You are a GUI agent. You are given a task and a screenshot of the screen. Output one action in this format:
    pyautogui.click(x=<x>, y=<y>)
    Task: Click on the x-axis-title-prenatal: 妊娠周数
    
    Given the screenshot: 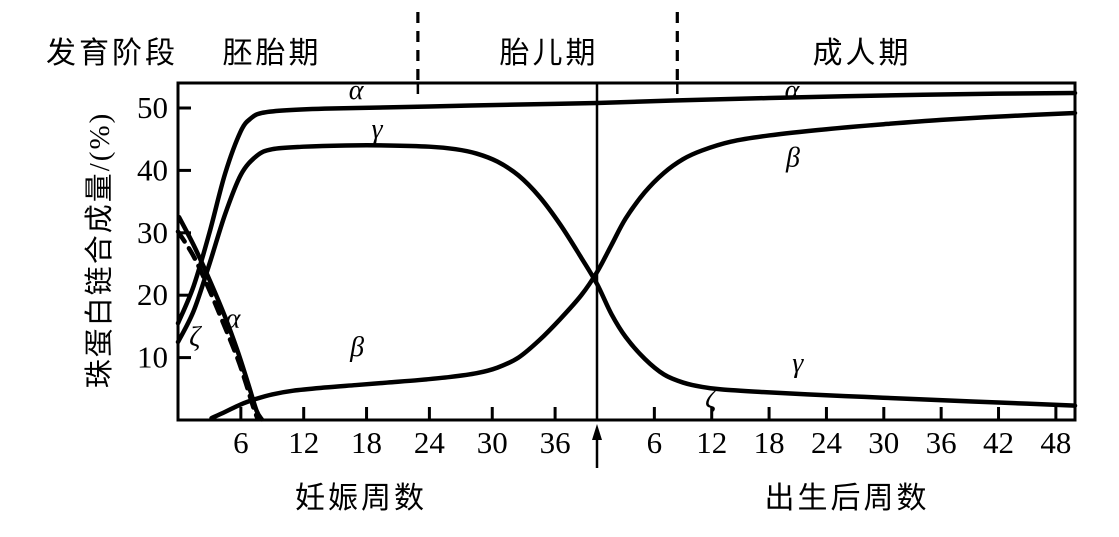 What is the action you would take?
    pyautogui.click(x=361, y=498)
    